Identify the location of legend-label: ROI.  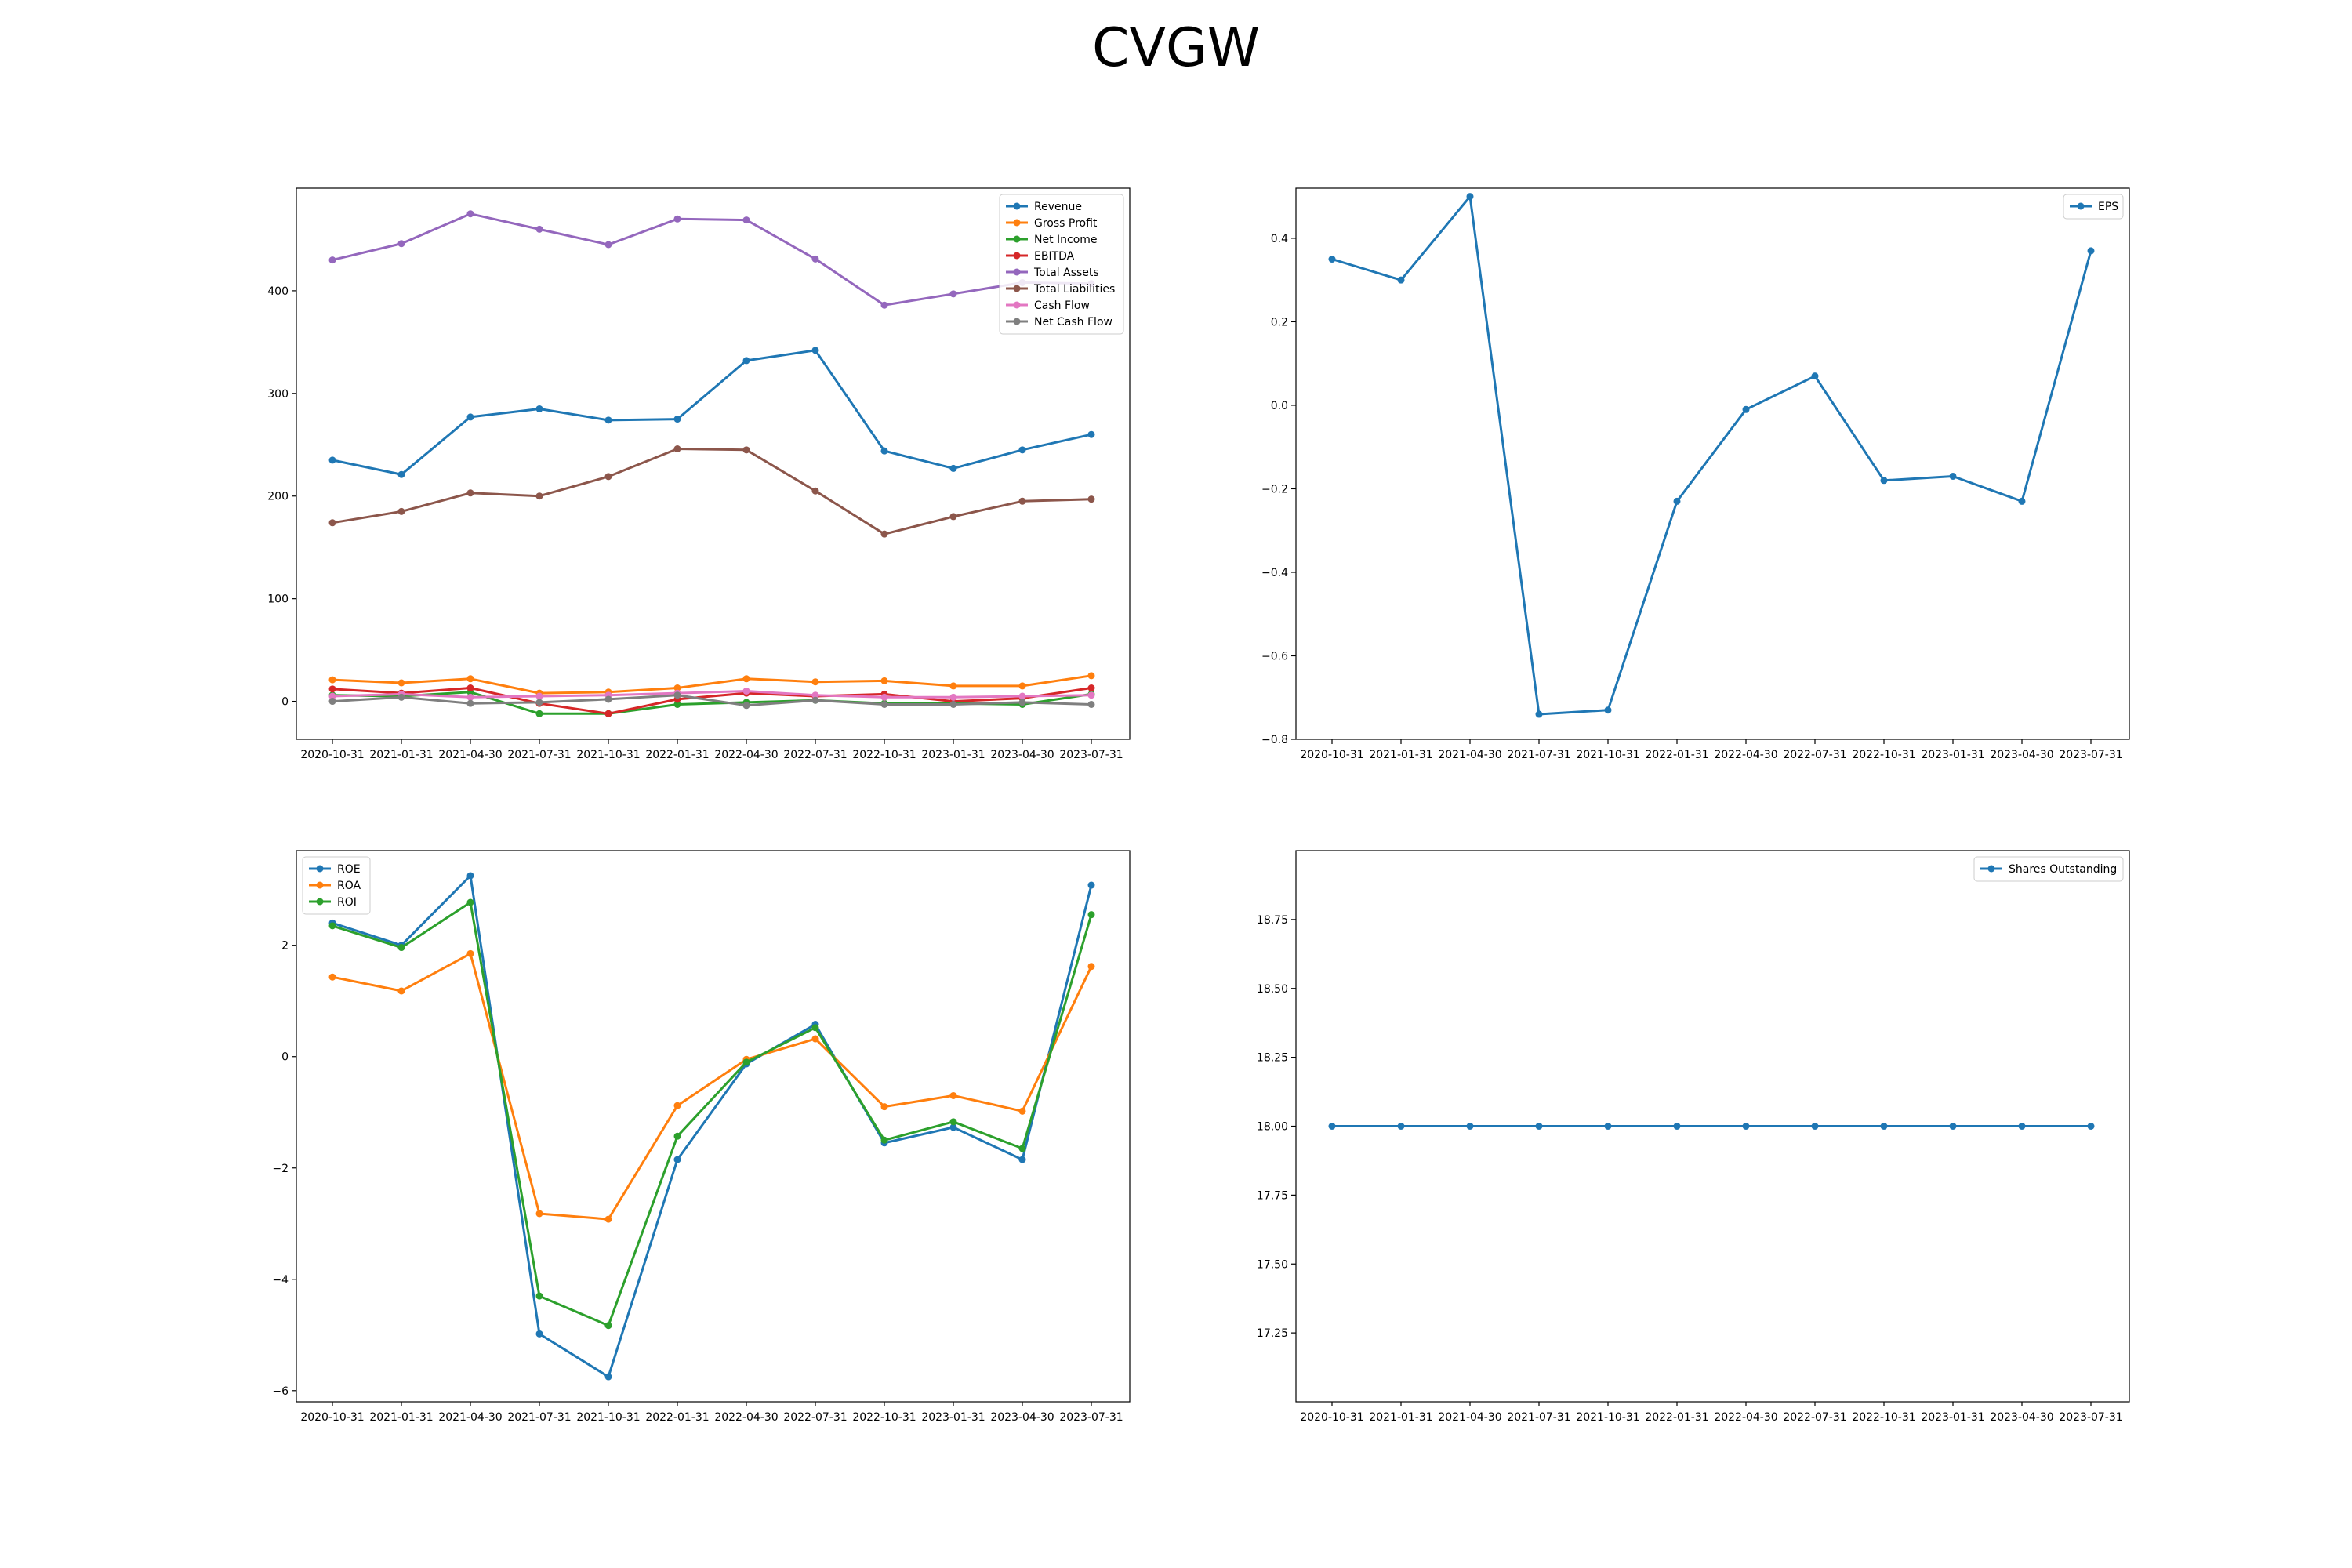
(347, 902).